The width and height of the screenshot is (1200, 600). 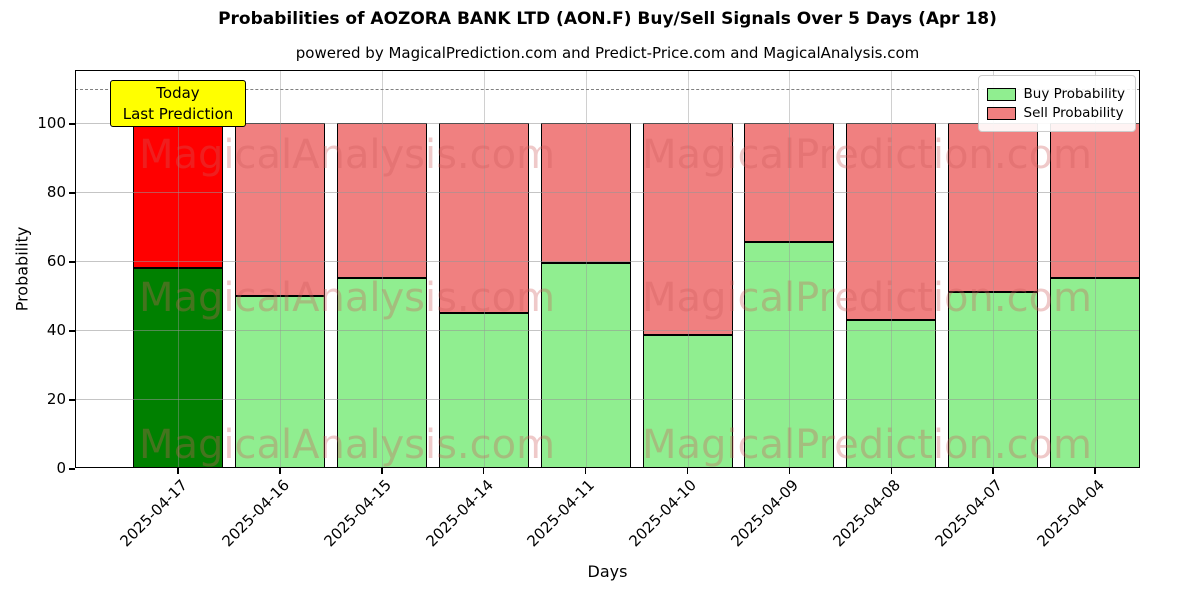 I want to click on legend-sell-label: Sell Probability, so click(x=1073, y=113).